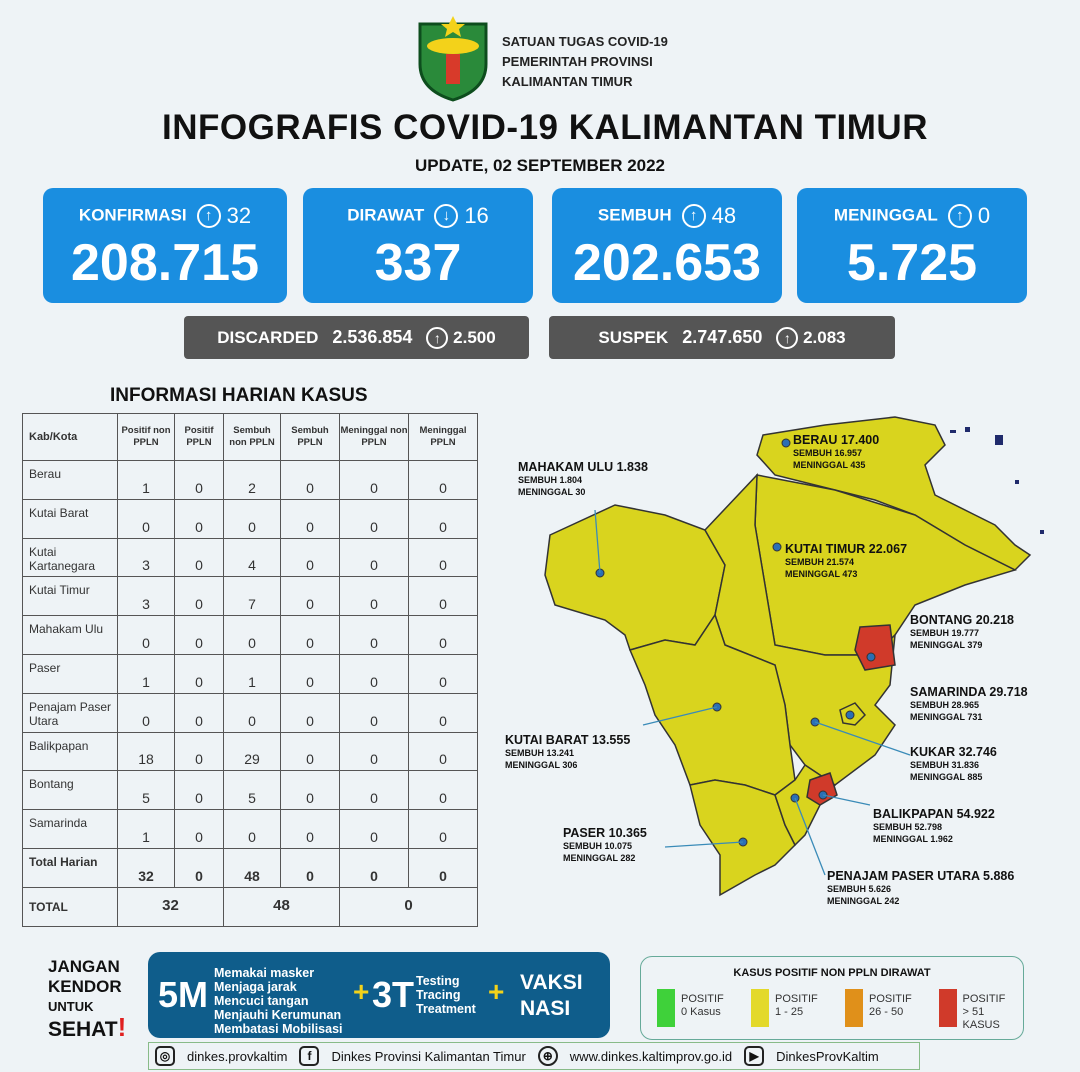 The image size is (1080, 1072). I want to click on region-sembuh: SEMBUH 5.626, so click(859, 889).